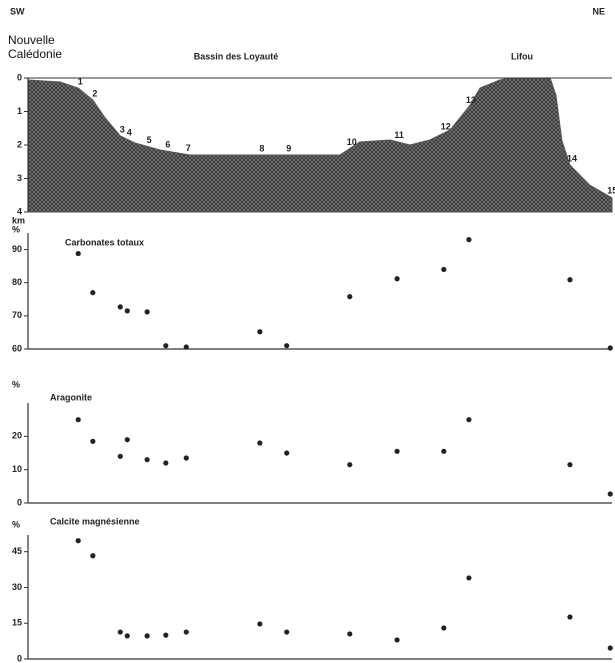  What do you see at coordinates (352, 142) in the screenshot?
I see `station-label: 10` at bounding box center [352, 142].